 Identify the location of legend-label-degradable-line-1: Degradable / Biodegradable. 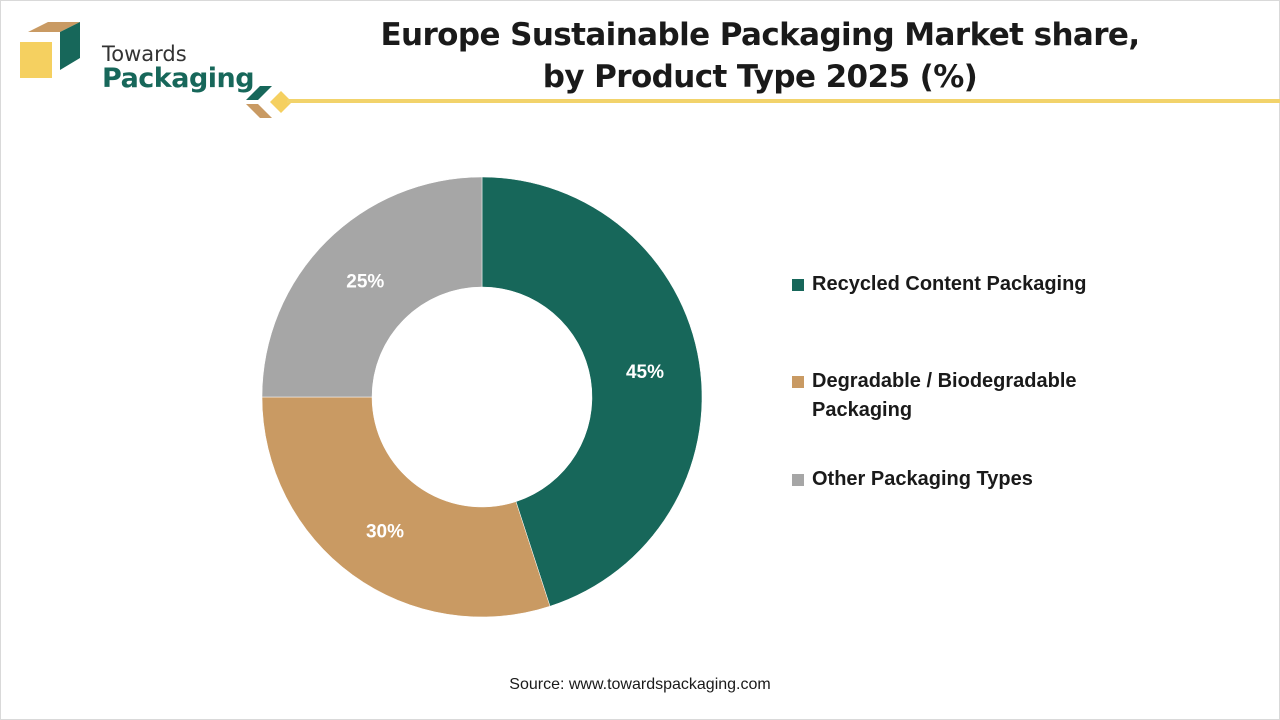
(944, 381).